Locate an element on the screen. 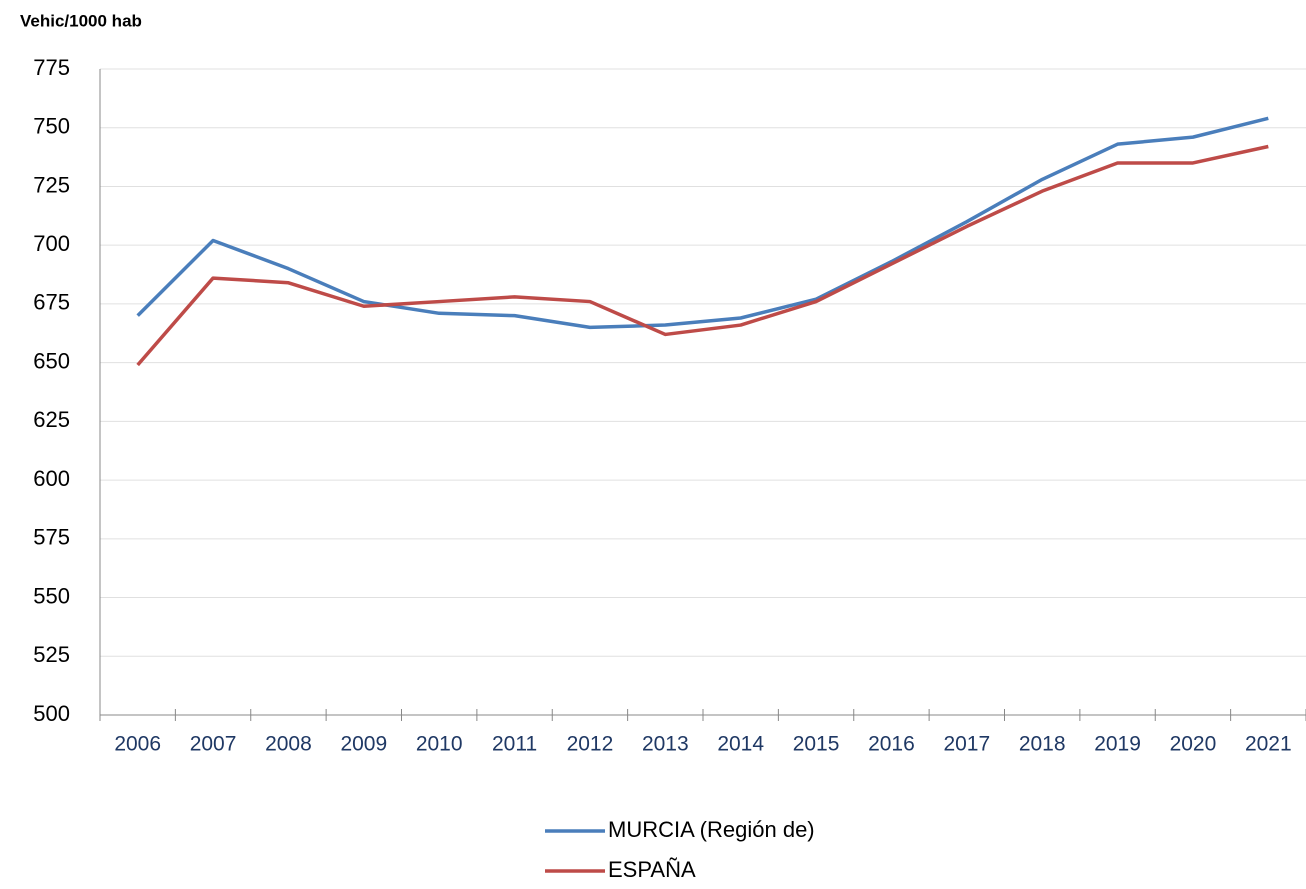 The height and width of the screenshot is (889, 1306). x-tick-label: 2019 is located at coordinates (1117, 744).